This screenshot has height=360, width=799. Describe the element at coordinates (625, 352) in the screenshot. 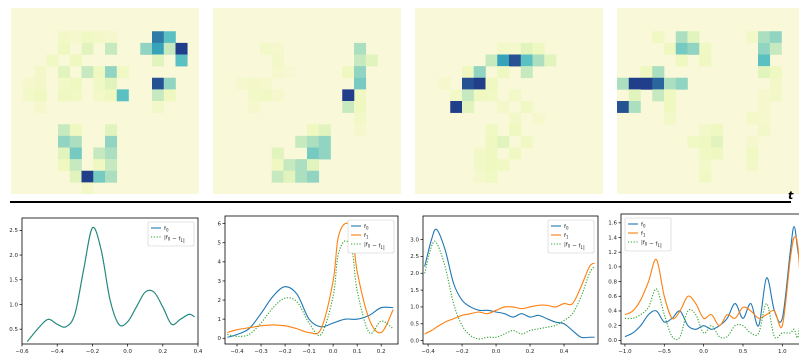

I see `x-tick-label: −1.0` at that location.